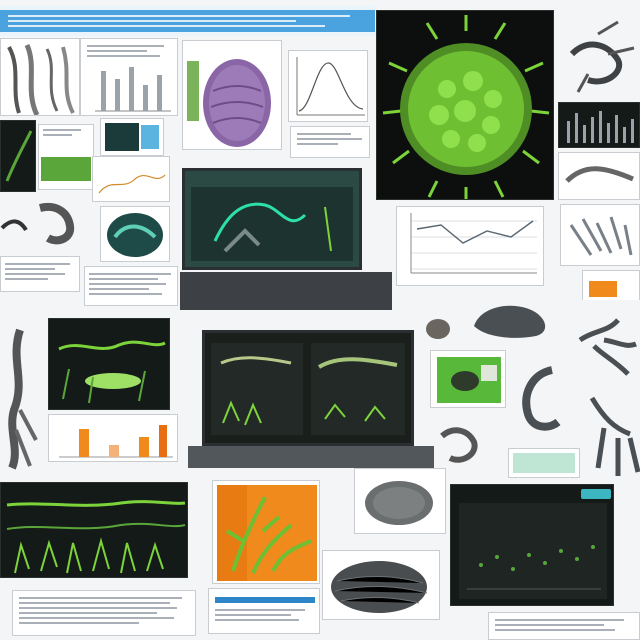 The image size is (640, 640). I want to click on green-organism-image, so click(466, 107).